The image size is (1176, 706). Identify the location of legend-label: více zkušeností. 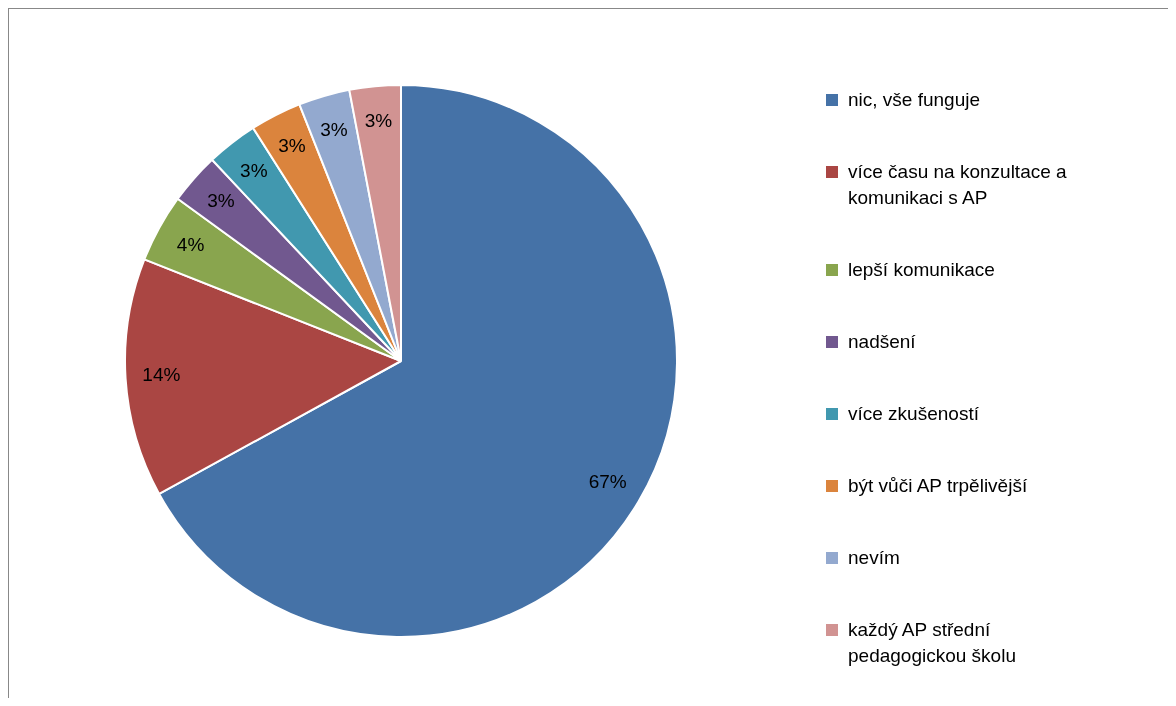
(914, 414).